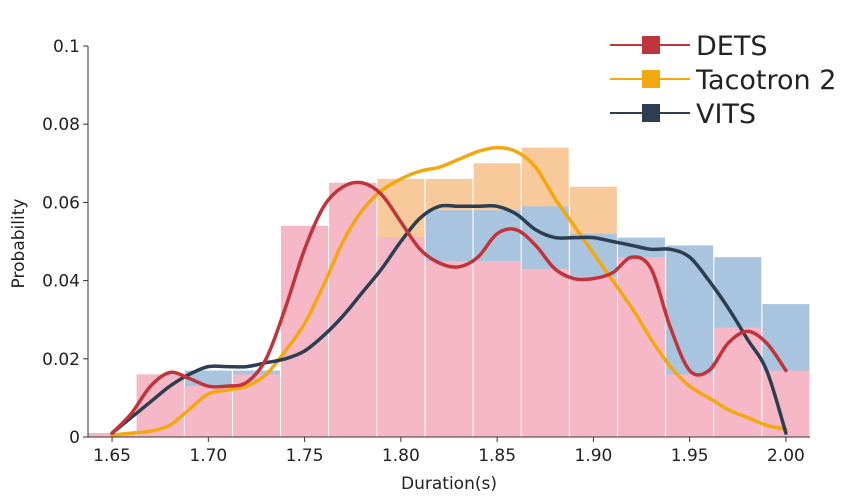  What do you see at coordinates (74, 438) in the screenshot?
I see `y-tick-label: 0` at bounding box center [74, 438].